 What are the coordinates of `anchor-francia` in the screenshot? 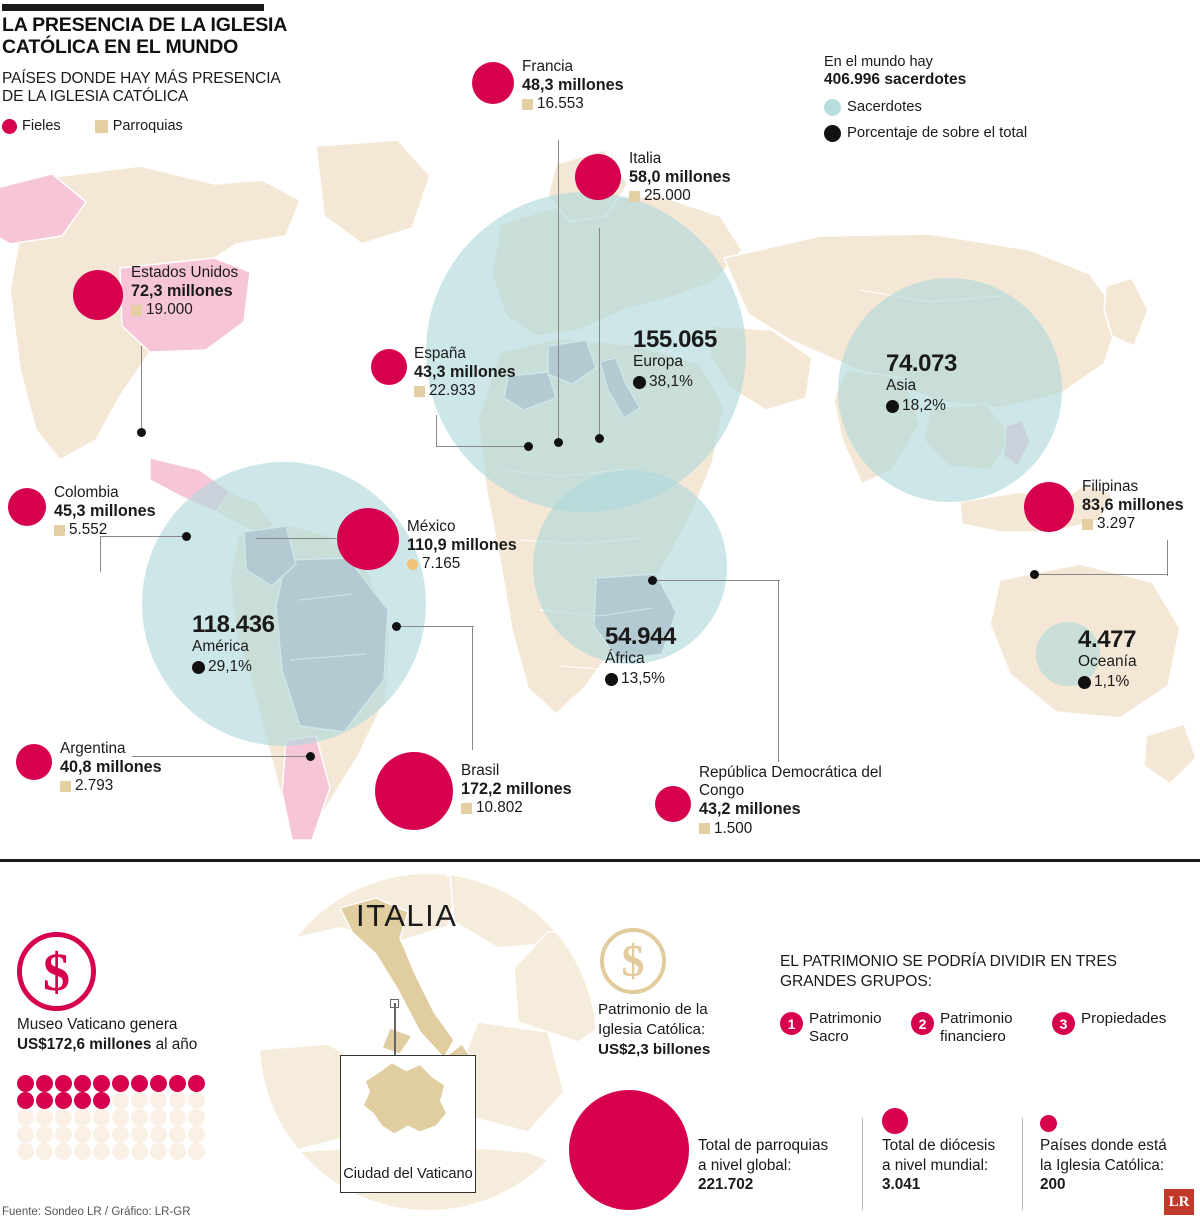 It's located at (558, 442).